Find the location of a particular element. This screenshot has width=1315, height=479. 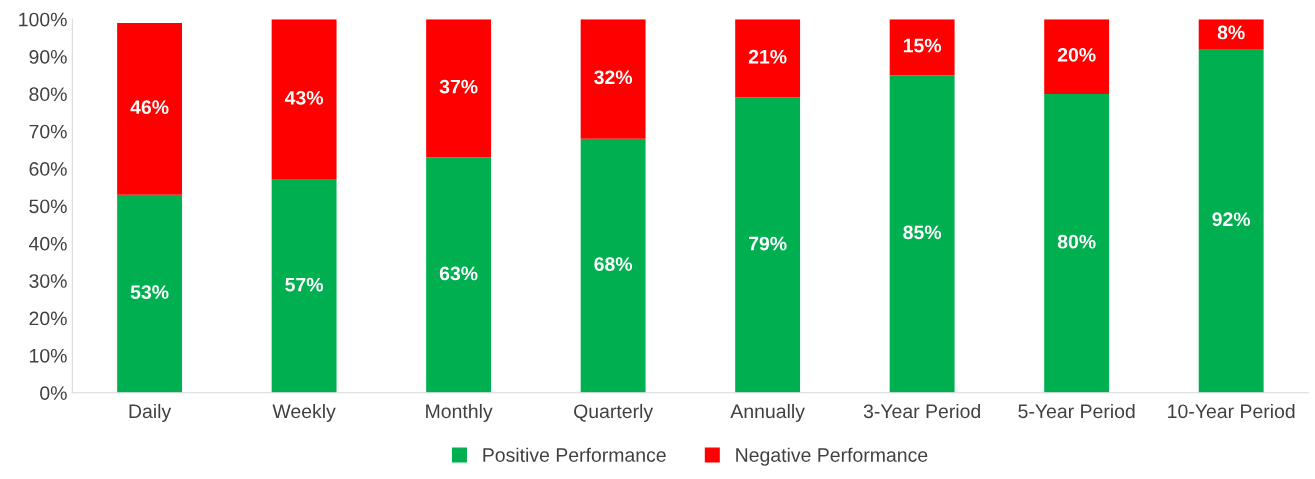

legend-label: Positive Performance is located at coordinates (574, 454).